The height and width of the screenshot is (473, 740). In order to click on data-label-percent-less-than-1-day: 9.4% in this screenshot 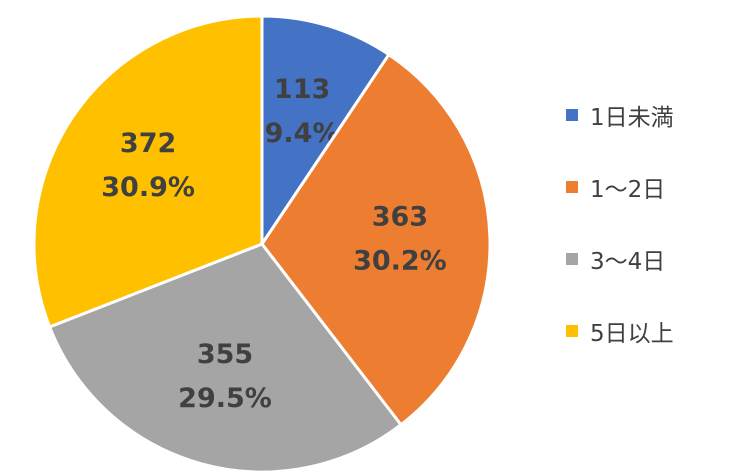, I will do `click(302, 133)`.